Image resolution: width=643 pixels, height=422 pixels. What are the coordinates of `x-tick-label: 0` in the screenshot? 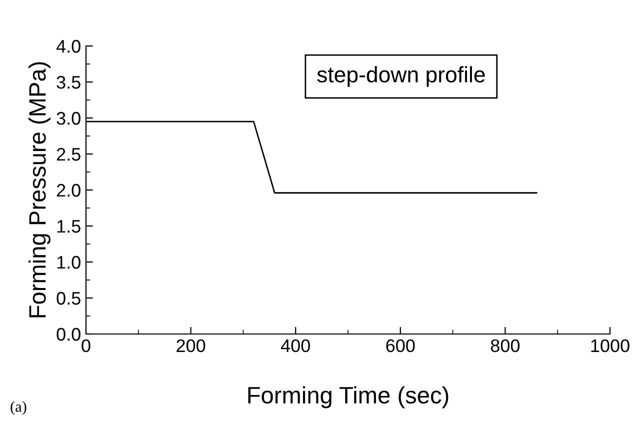 It's located at (86, 345).